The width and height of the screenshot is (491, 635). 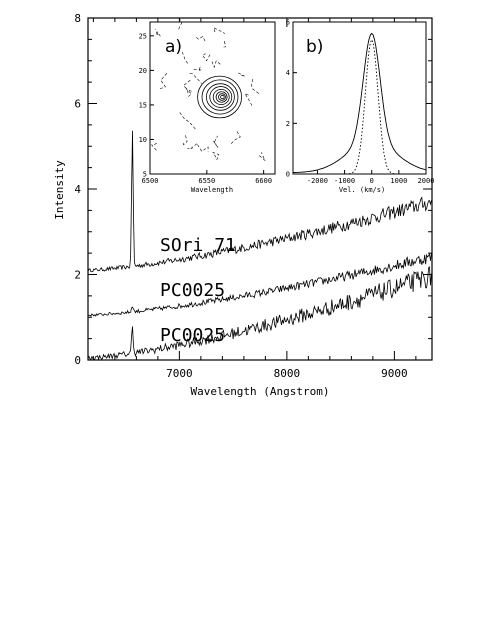 What do you see at coordinates (143, 105) in the screenshot?
I see `inset-a-y-tick-label: 15` at bounding box center [143, 105].